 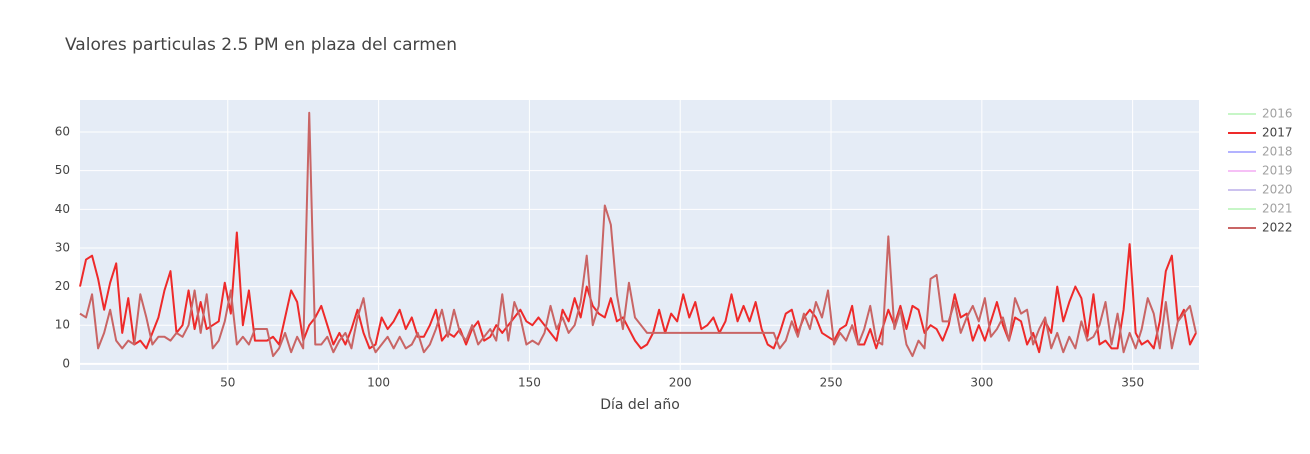 What do you see at coordinates (529, 383) in the screenshot?
I see `x-tick-label: 150` at bounding box center [529, 383].